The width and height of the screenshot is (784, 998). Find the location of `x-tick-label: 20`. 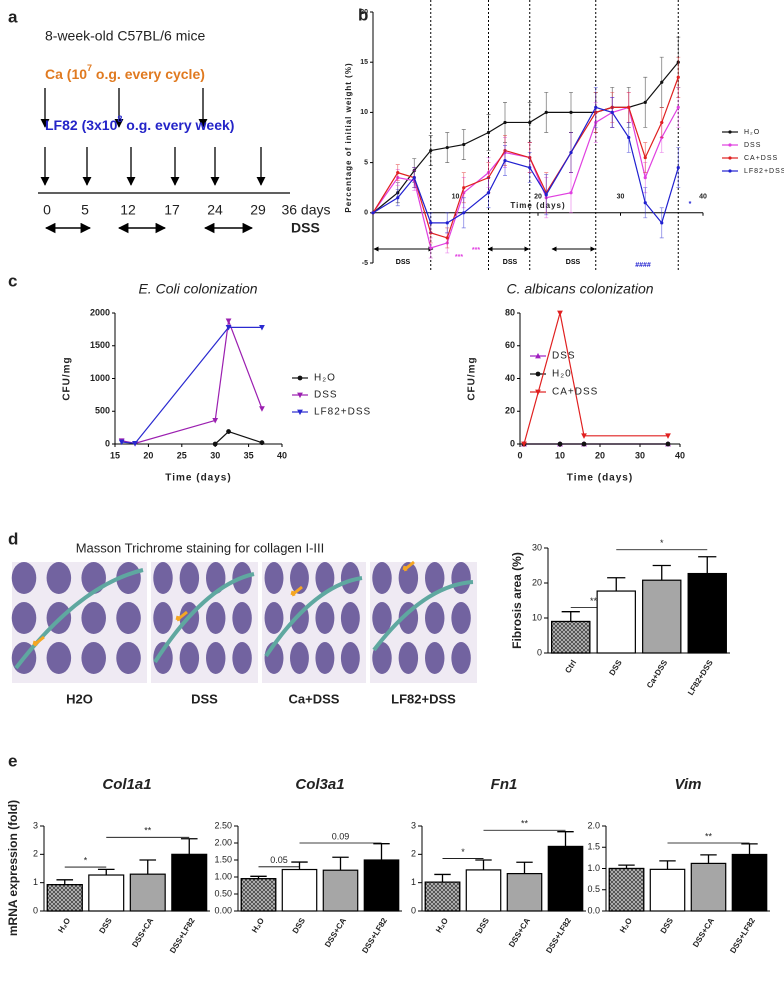

x-tick-label: 20 is located at coordinates (148, 455).